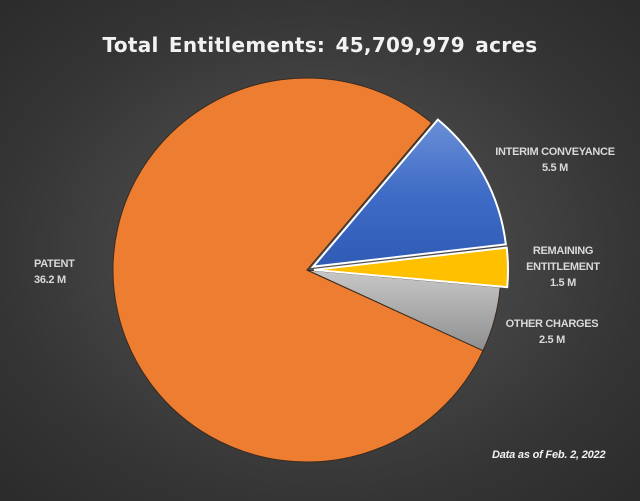 The image size is (640, 501). I want to click on label-patent-value: 36.2 M, so click(50, 280).